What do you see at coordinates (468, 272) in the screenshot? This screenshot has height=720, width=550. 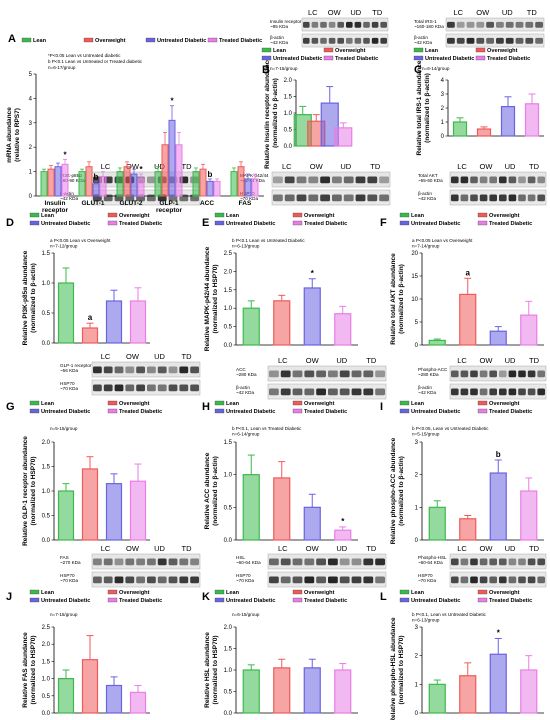 I see `significance-mark: a` at bounding box center [468, 272].